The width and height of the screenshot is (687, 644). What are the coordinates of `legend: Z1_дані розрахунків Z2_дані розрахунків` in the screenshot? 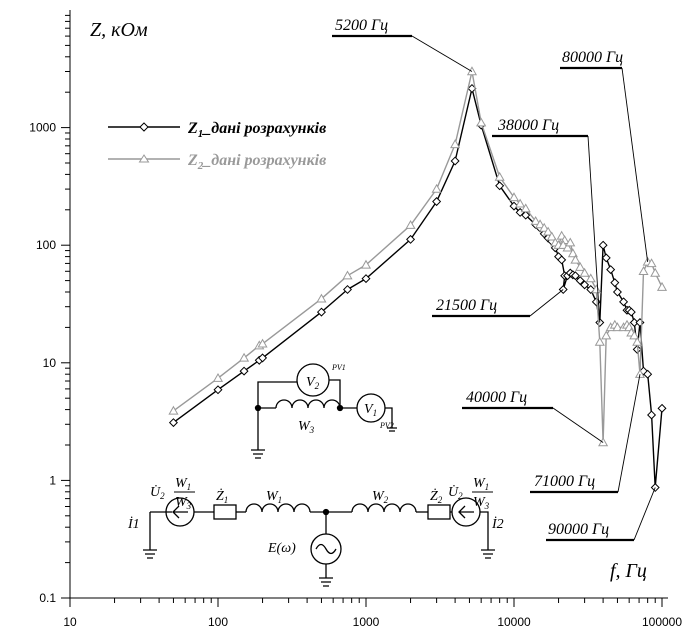 It's located at (217, 146).